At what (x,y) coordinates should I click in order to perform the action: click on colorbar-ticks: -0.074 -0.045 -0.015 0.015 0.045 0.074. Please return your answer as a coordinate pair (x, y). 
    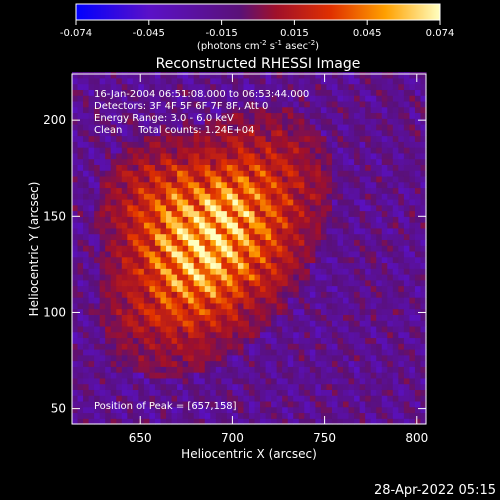
    Looking at the image, I should click on (257, 29).